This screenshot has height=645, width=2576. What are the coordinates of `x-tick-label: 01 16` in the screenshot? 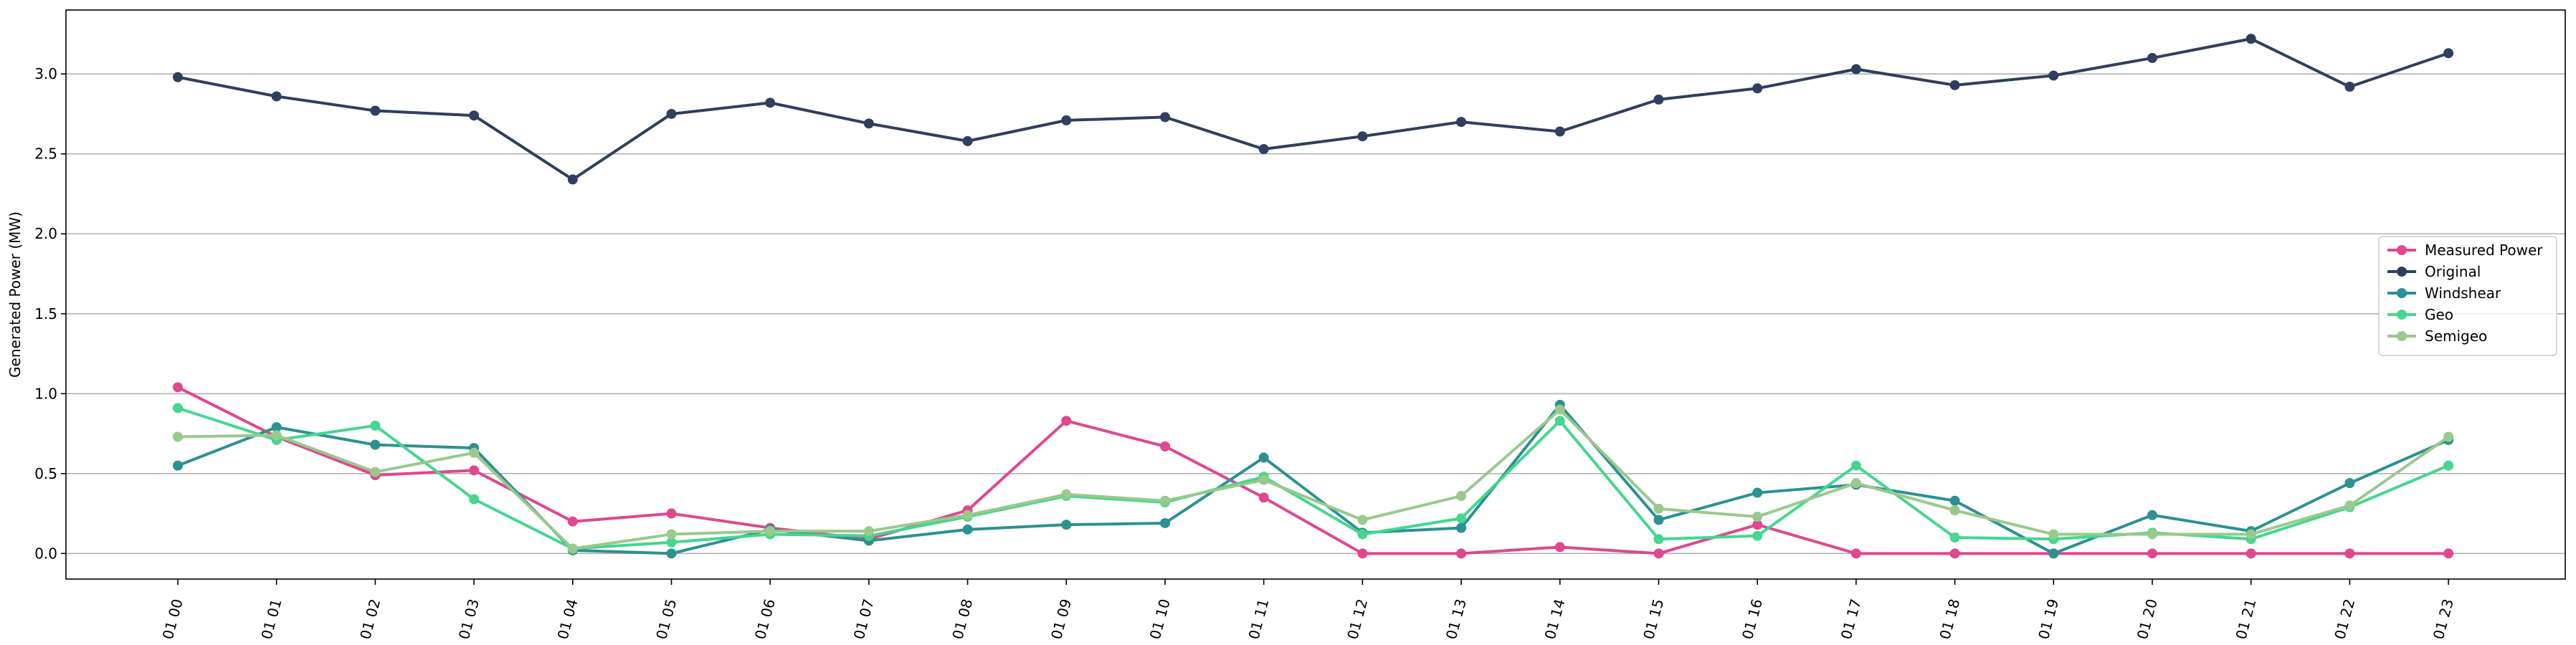 It's located at (1752, 619).